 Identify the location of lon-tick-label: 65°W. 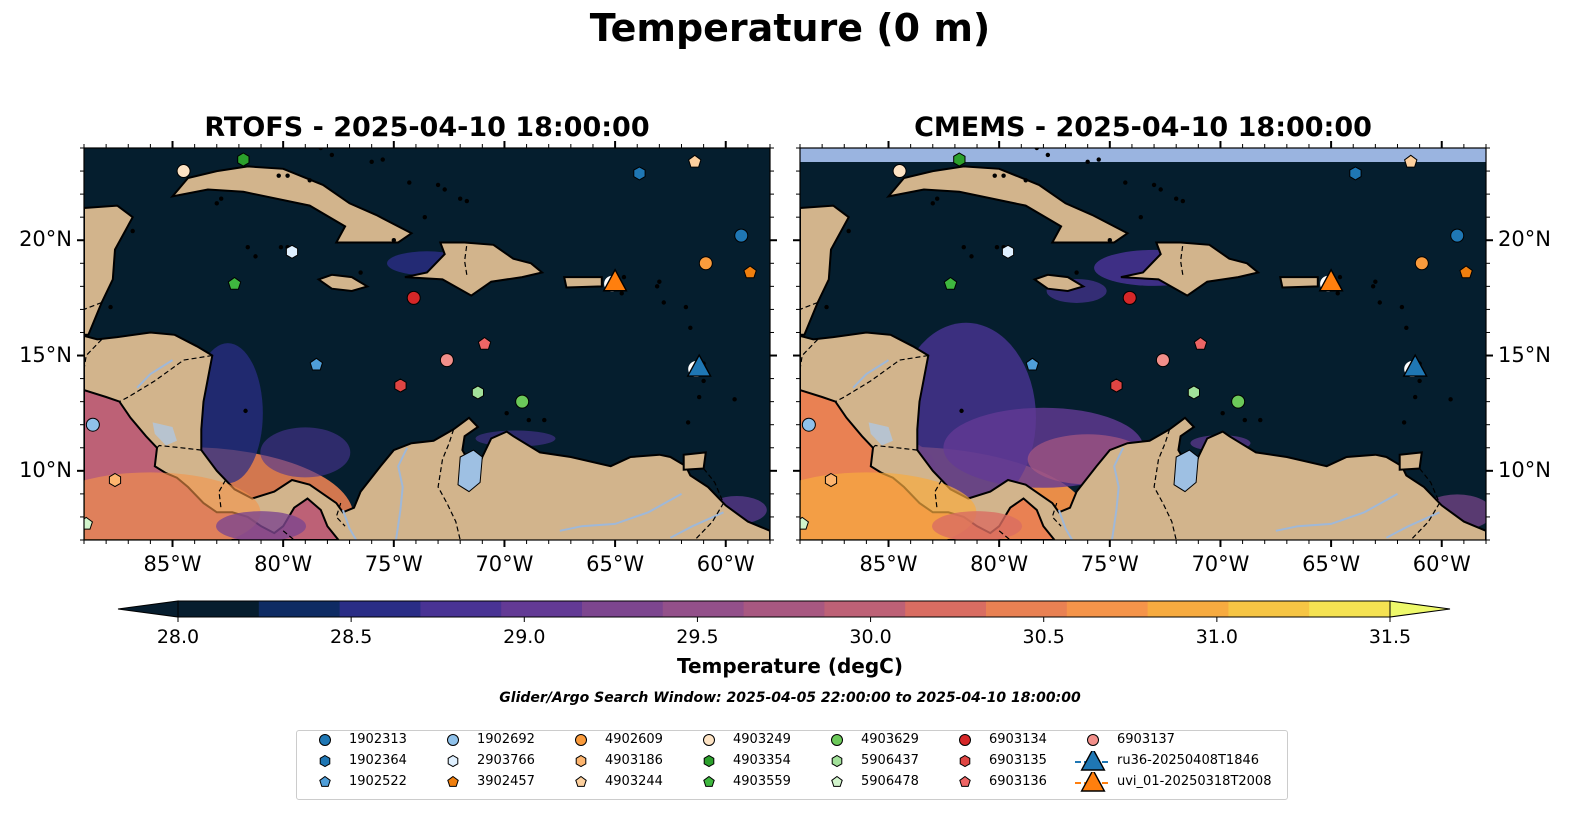
(615, 564).